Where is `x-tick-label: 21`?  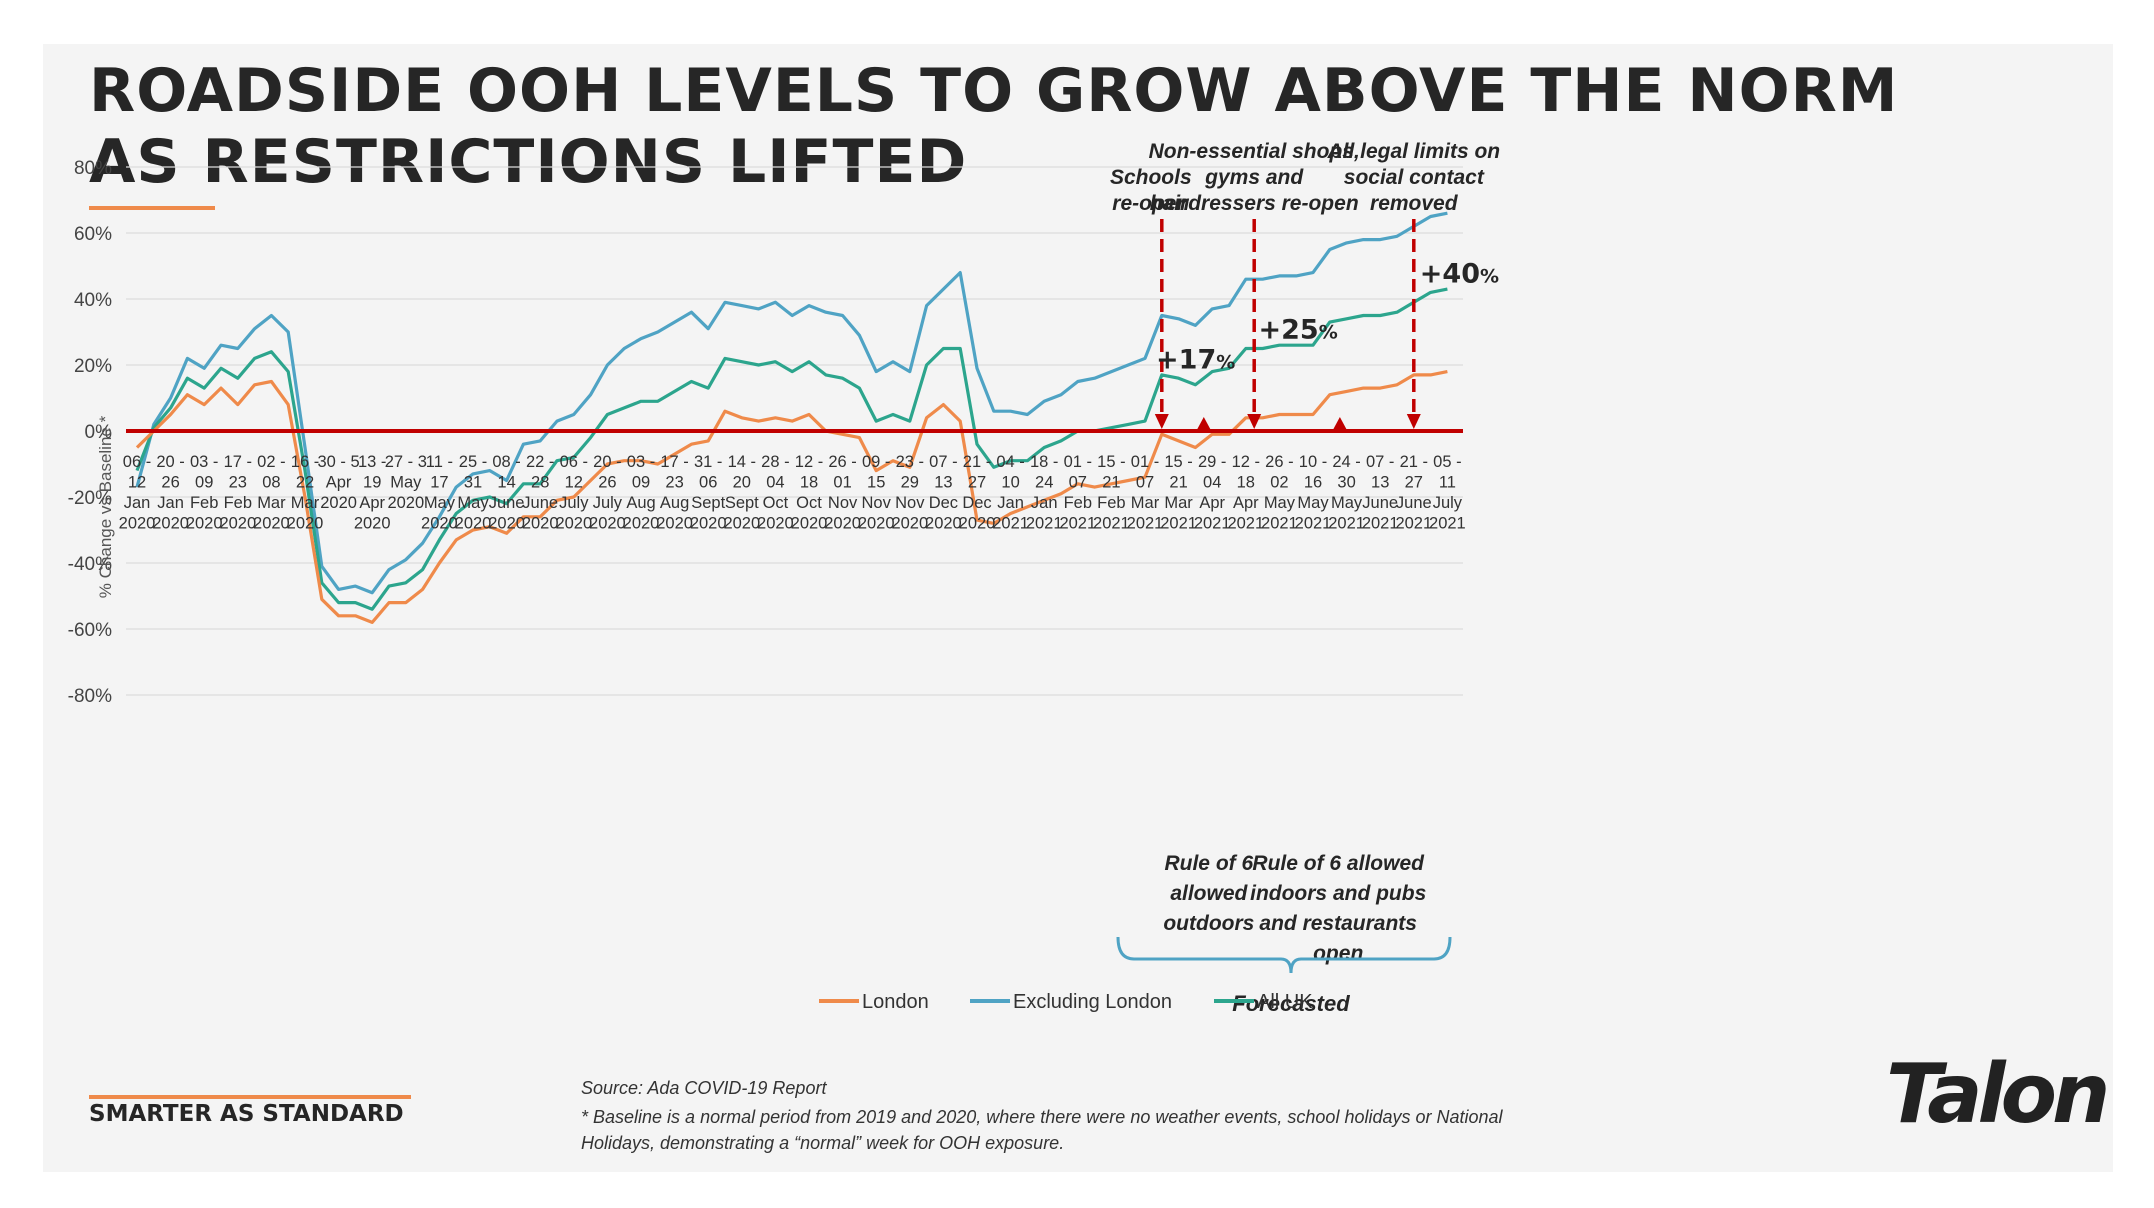 x-tick-label: 21 is located at coordinates (1111, 483).